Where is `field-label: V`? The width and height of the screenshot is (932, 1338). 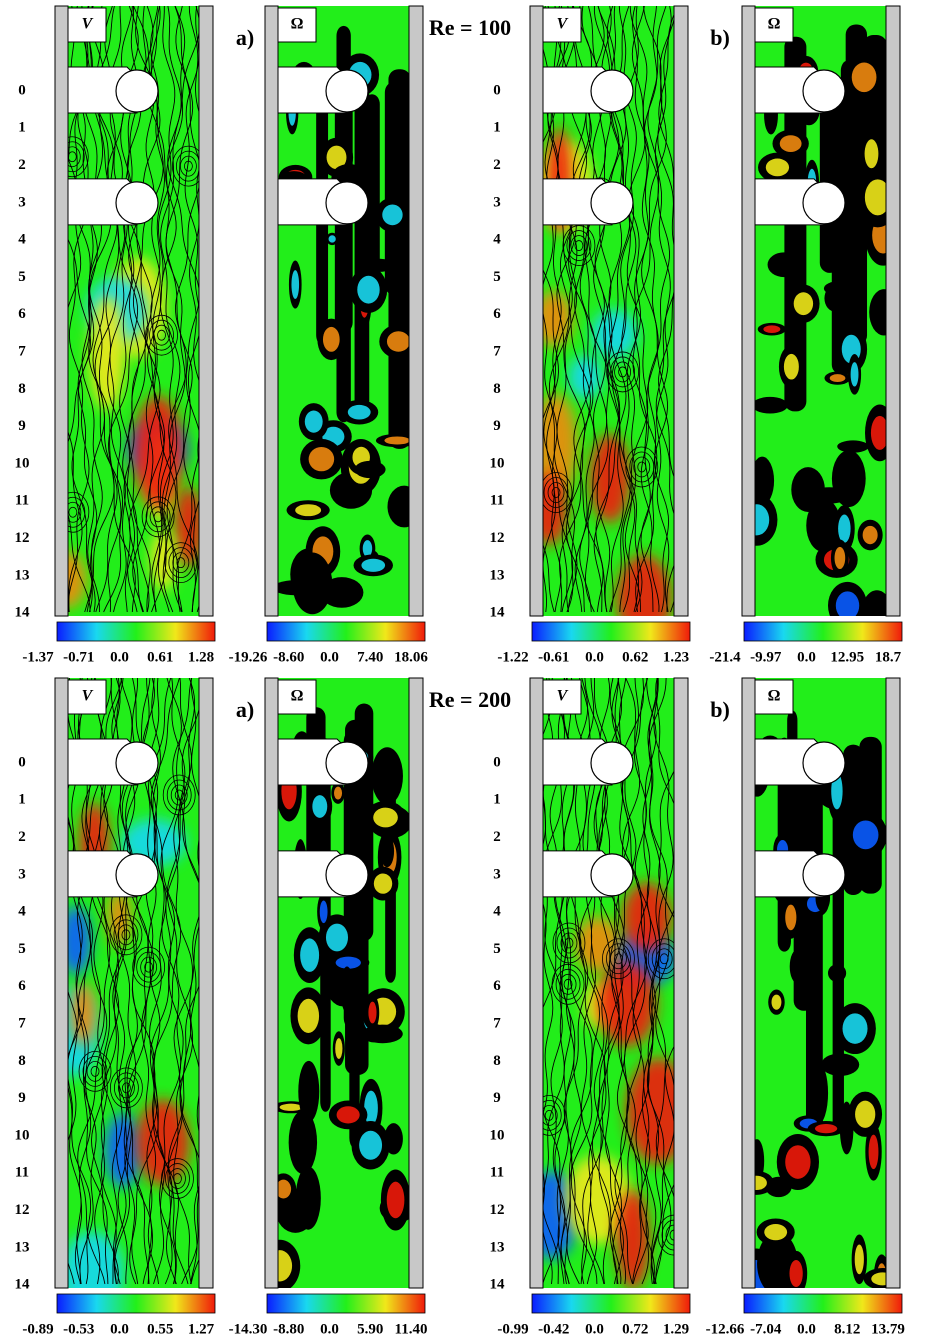 field-label: V is located at coordinates (563, 24).